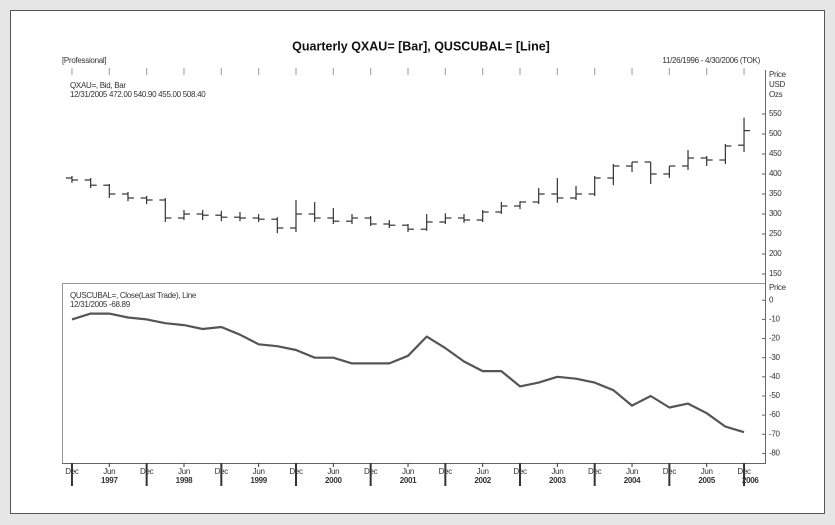 Image resolution: width=835 pixels, height=525 pixels. I want to click on annotation: 12/31/2005 -68.89, so click(100, 304).